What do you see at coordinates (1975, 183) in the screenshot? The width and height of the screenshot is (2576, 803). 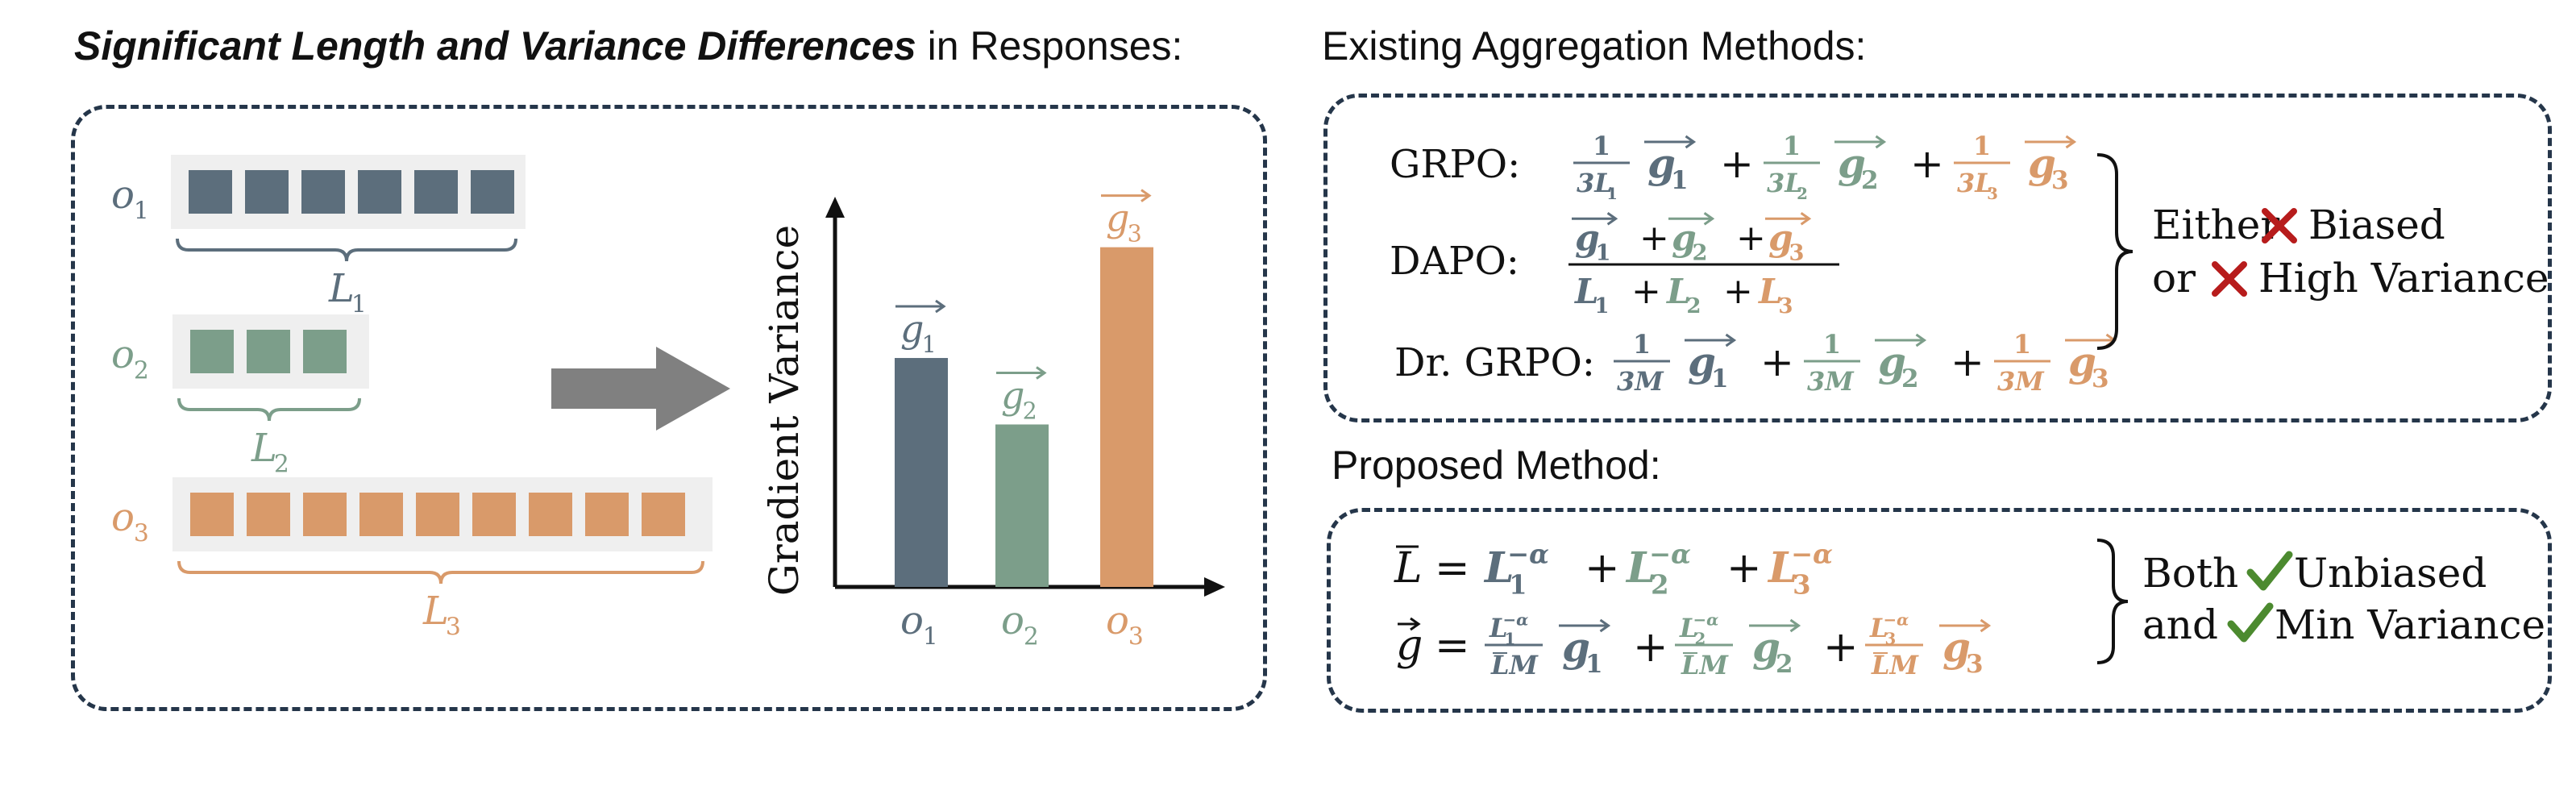 I see `coef-denominator-base: 3L` at bounding box center [1975, 183].